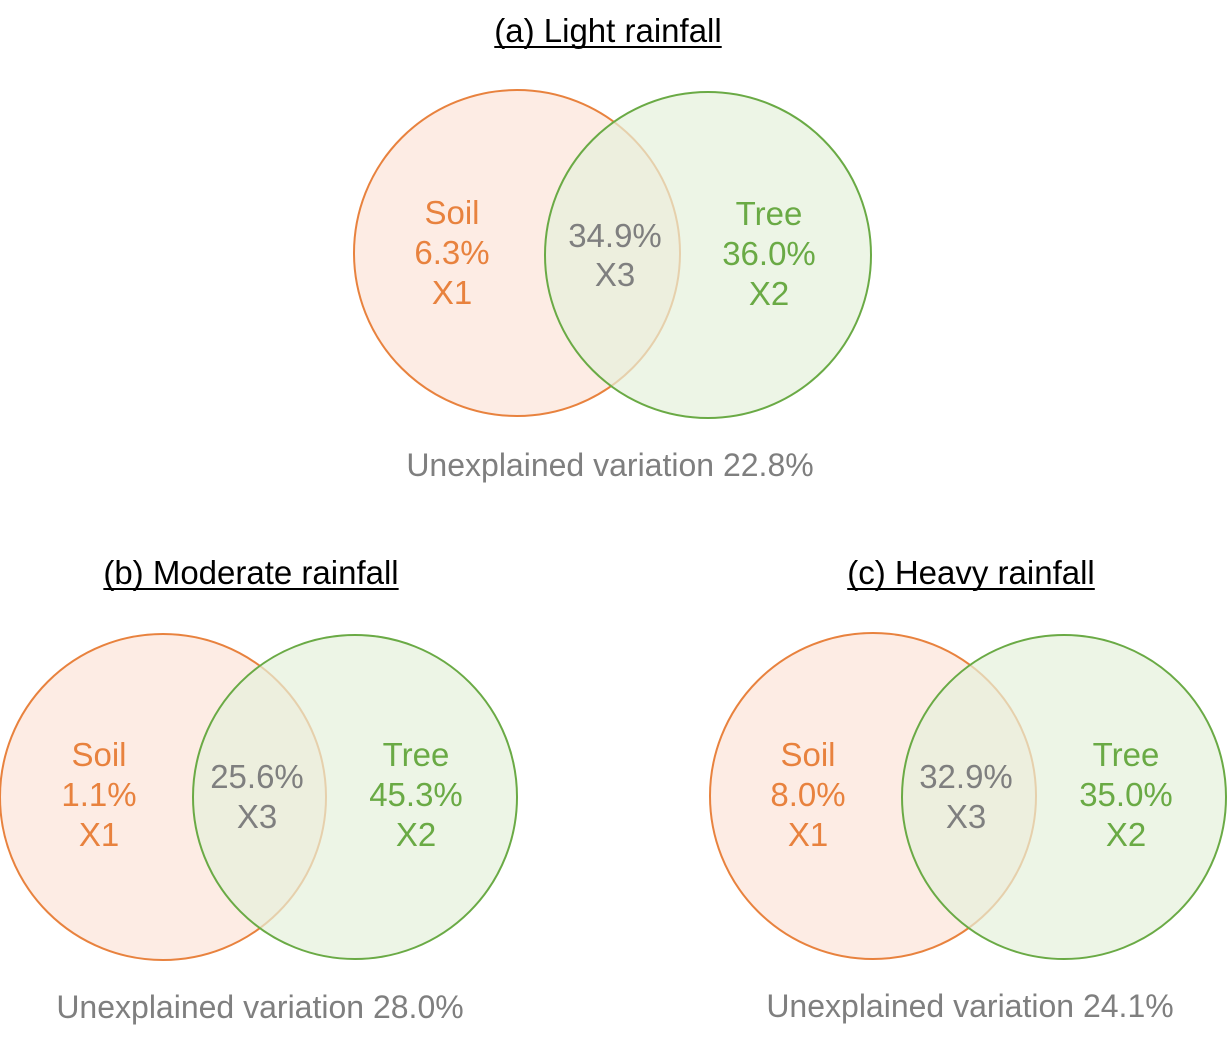  I want to click on soil-value: 1.1%, so click(98, 794).